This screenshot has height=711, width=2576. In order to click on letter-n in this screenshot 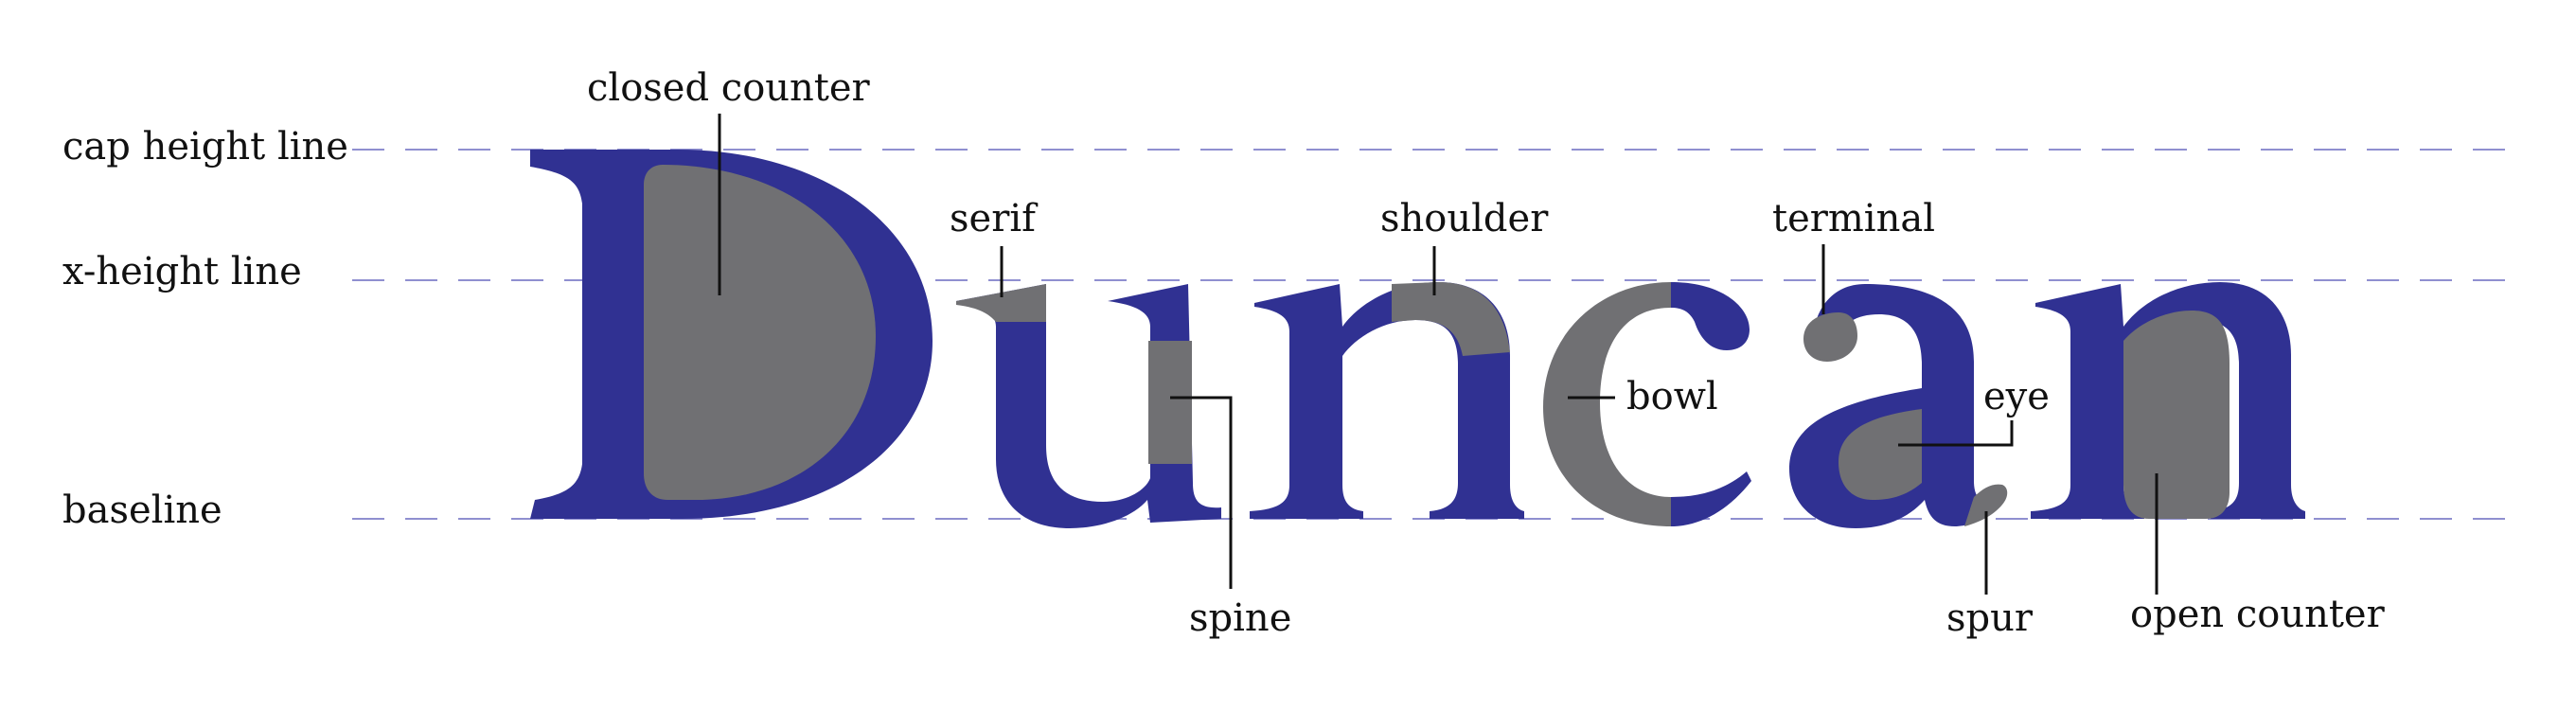, I will do `click(1387, 400)`.